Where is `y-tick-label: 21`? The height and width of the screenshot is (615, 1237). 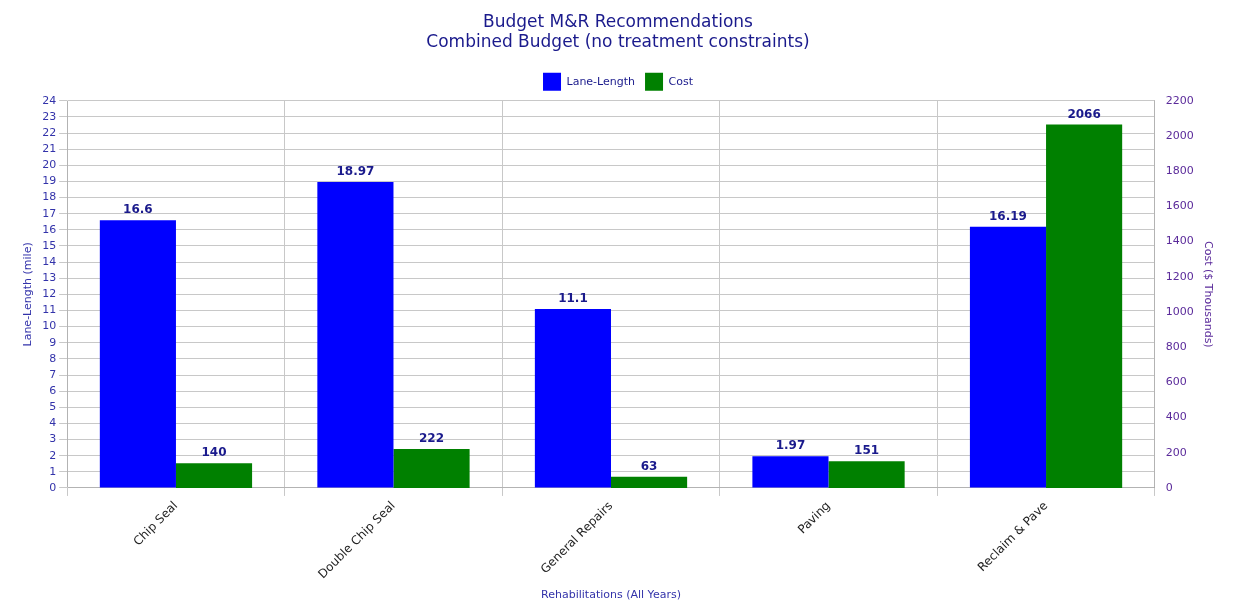 y-tick-label: 21 is located at coordinates (49, 149).